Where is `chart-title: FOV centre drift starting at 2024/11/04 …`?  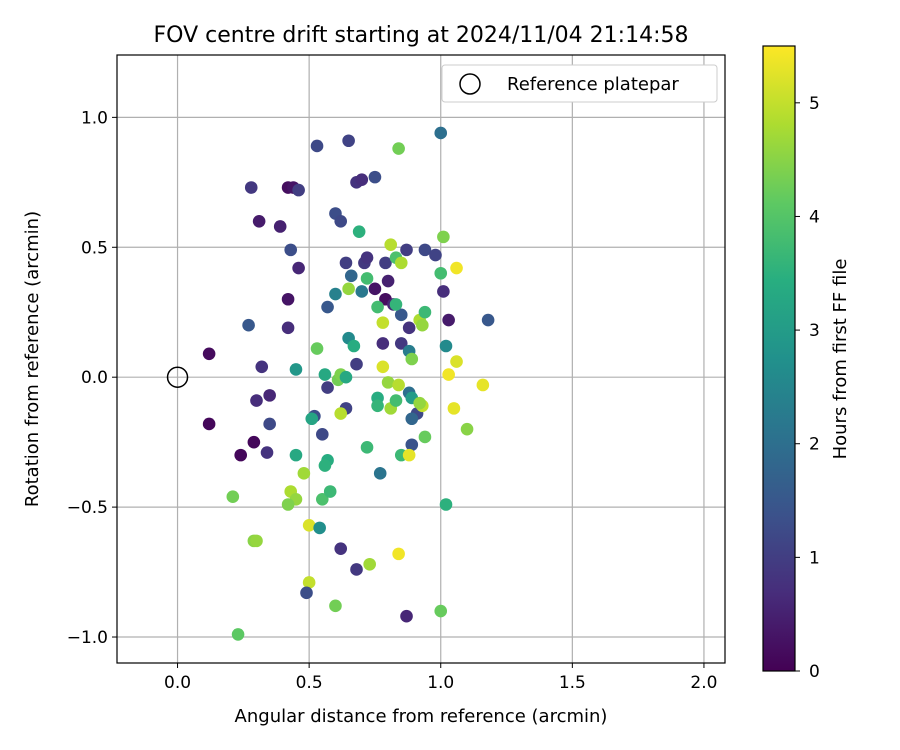 chart-title: FOV centre drift starting at 2024/11/04 … is located at coordinates (421, 35).